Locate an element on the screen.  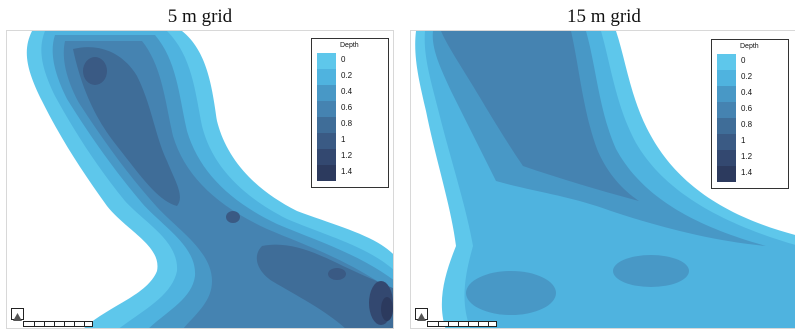
depth-zone-0.6-c is located at coordinates (651, 271).